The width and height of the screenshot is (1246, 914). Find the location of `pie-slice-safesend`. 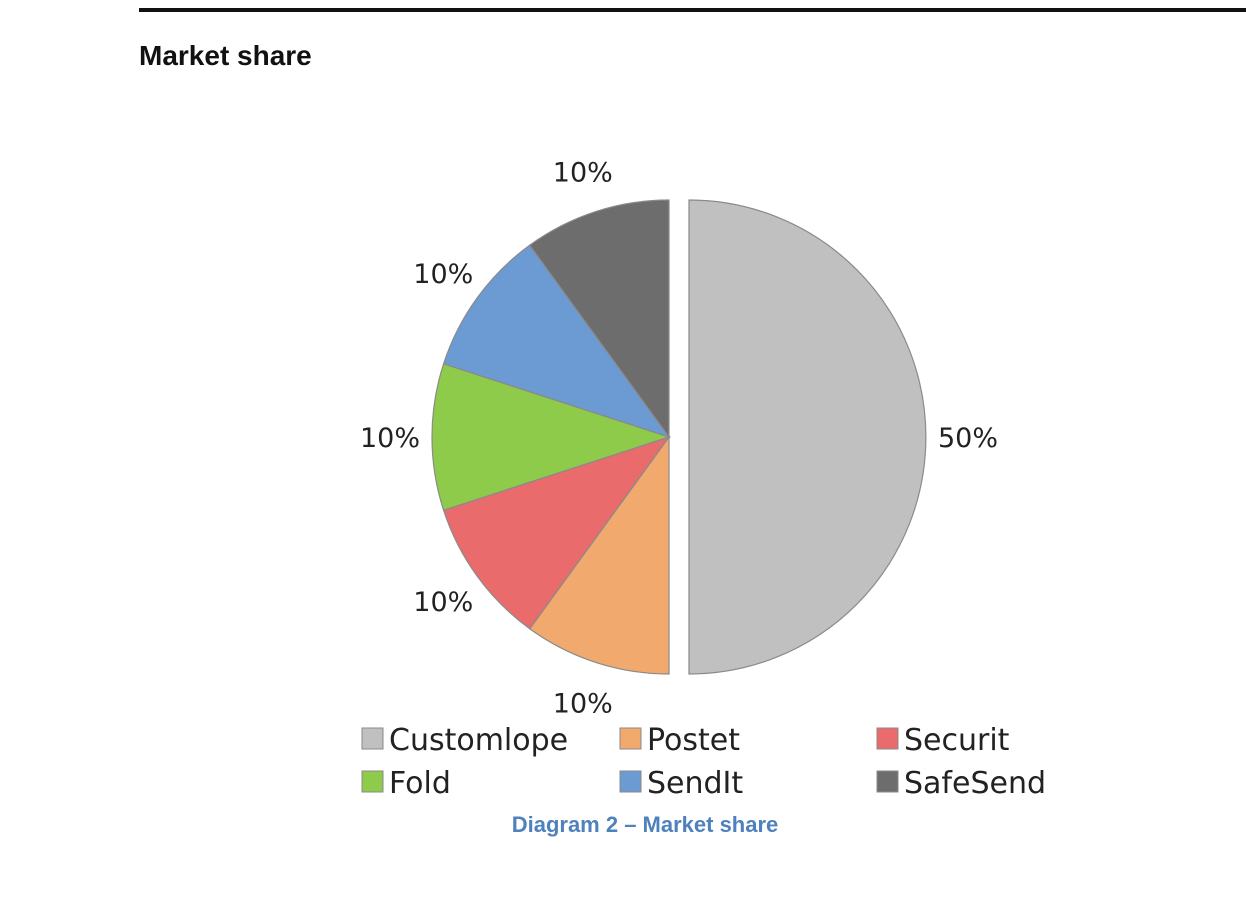

pie-slice-safesend is located at coordinates (599, 319).